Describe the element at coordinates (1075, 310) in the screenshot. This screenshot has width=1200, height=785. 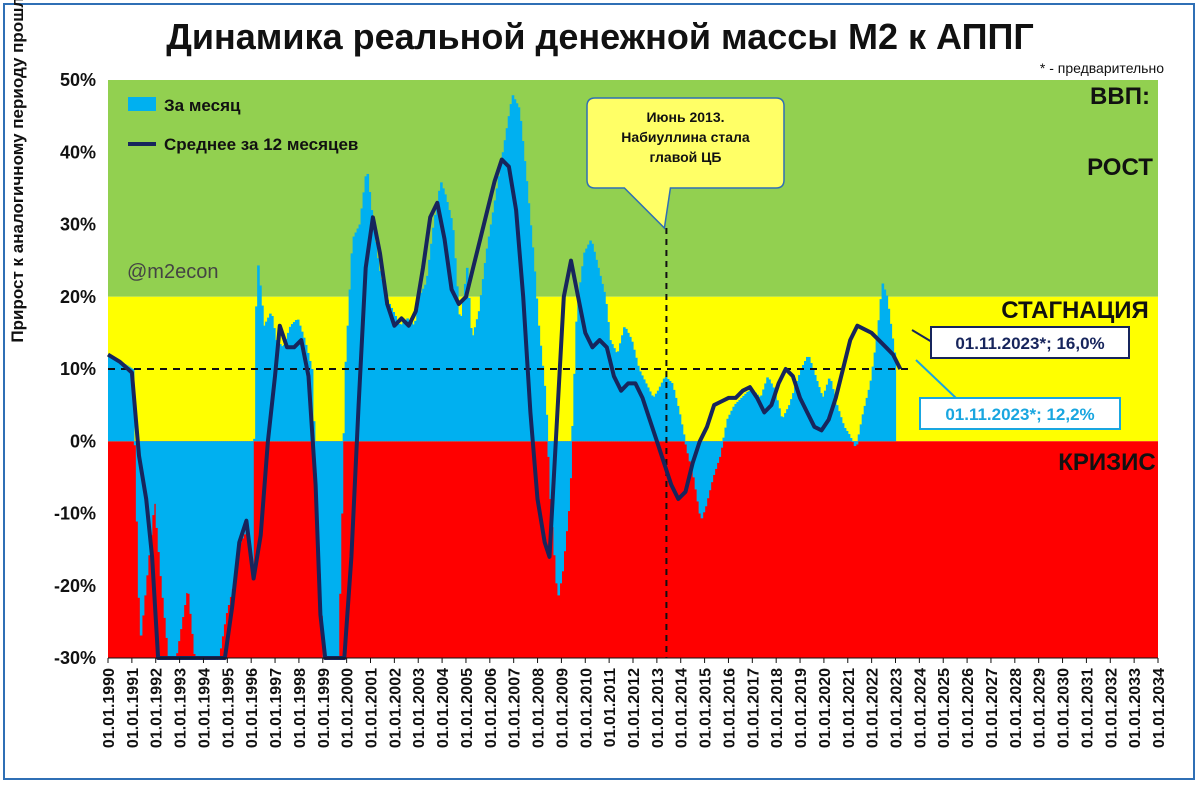
I see `zone-label: СТАГНАЦИЯ` at that location.